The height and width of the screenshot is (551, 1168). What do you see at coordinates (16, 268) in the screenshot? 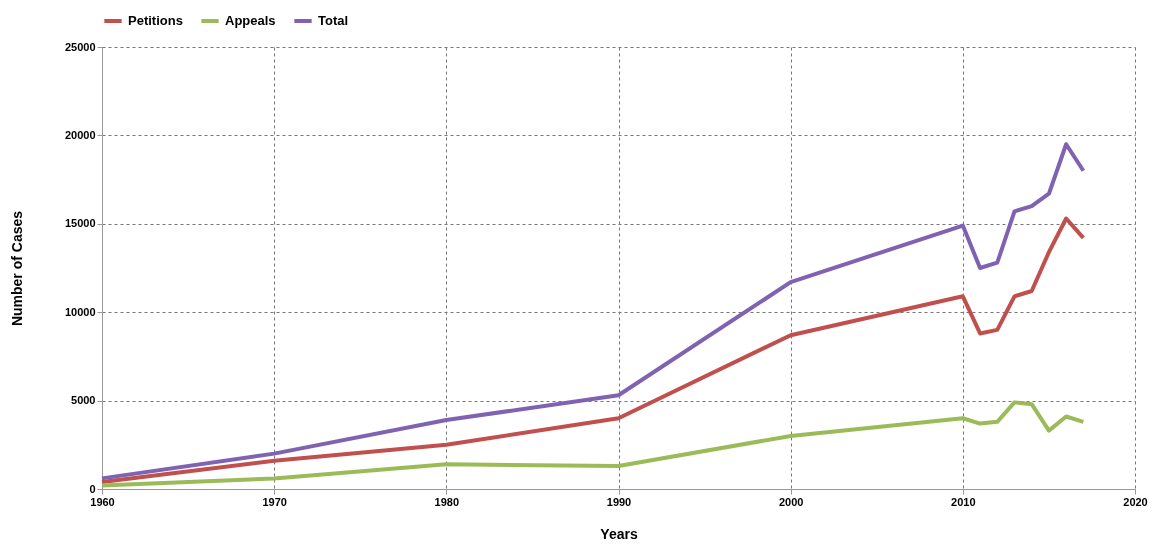
I see `y-axis-title: Number of Cases` at bounding box center [16, 268].